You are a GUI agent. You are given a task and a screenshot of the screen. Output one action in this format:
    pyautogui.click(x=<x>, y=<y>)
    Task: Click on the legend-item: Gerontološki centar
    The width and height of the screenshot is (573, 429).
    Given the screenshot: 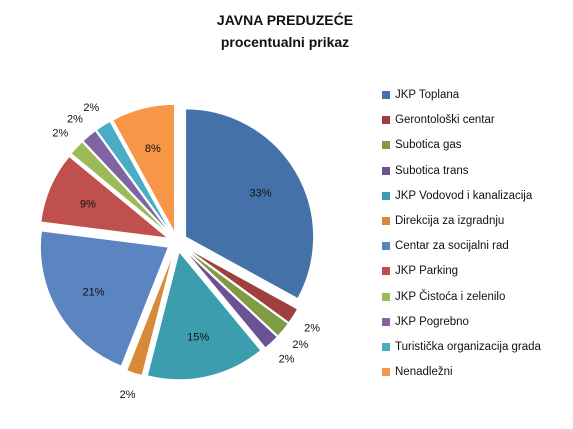 What is the action you would take?
    pyautogui.click(x=477, y=125)
    